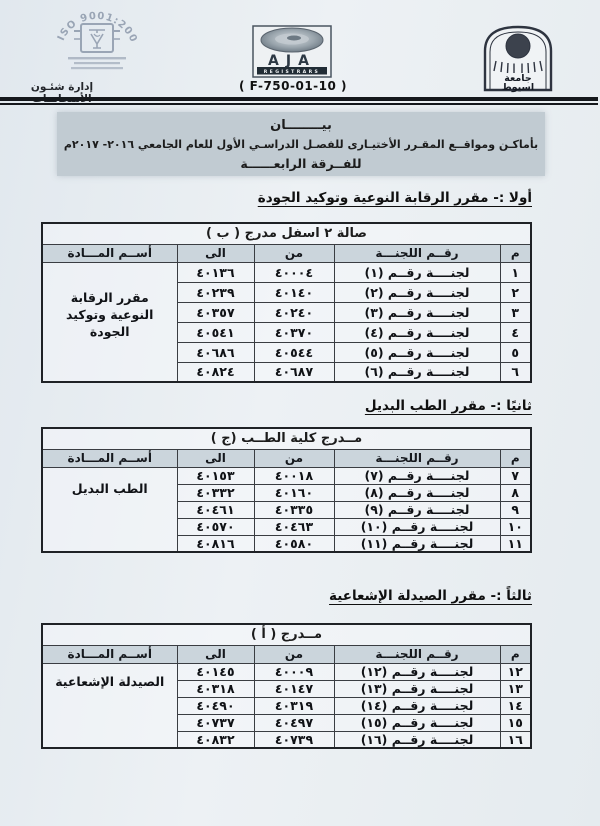  Describe the element at coordinates (515, 312) in the screenshot. I see `serial-cell: ٣` at that location.